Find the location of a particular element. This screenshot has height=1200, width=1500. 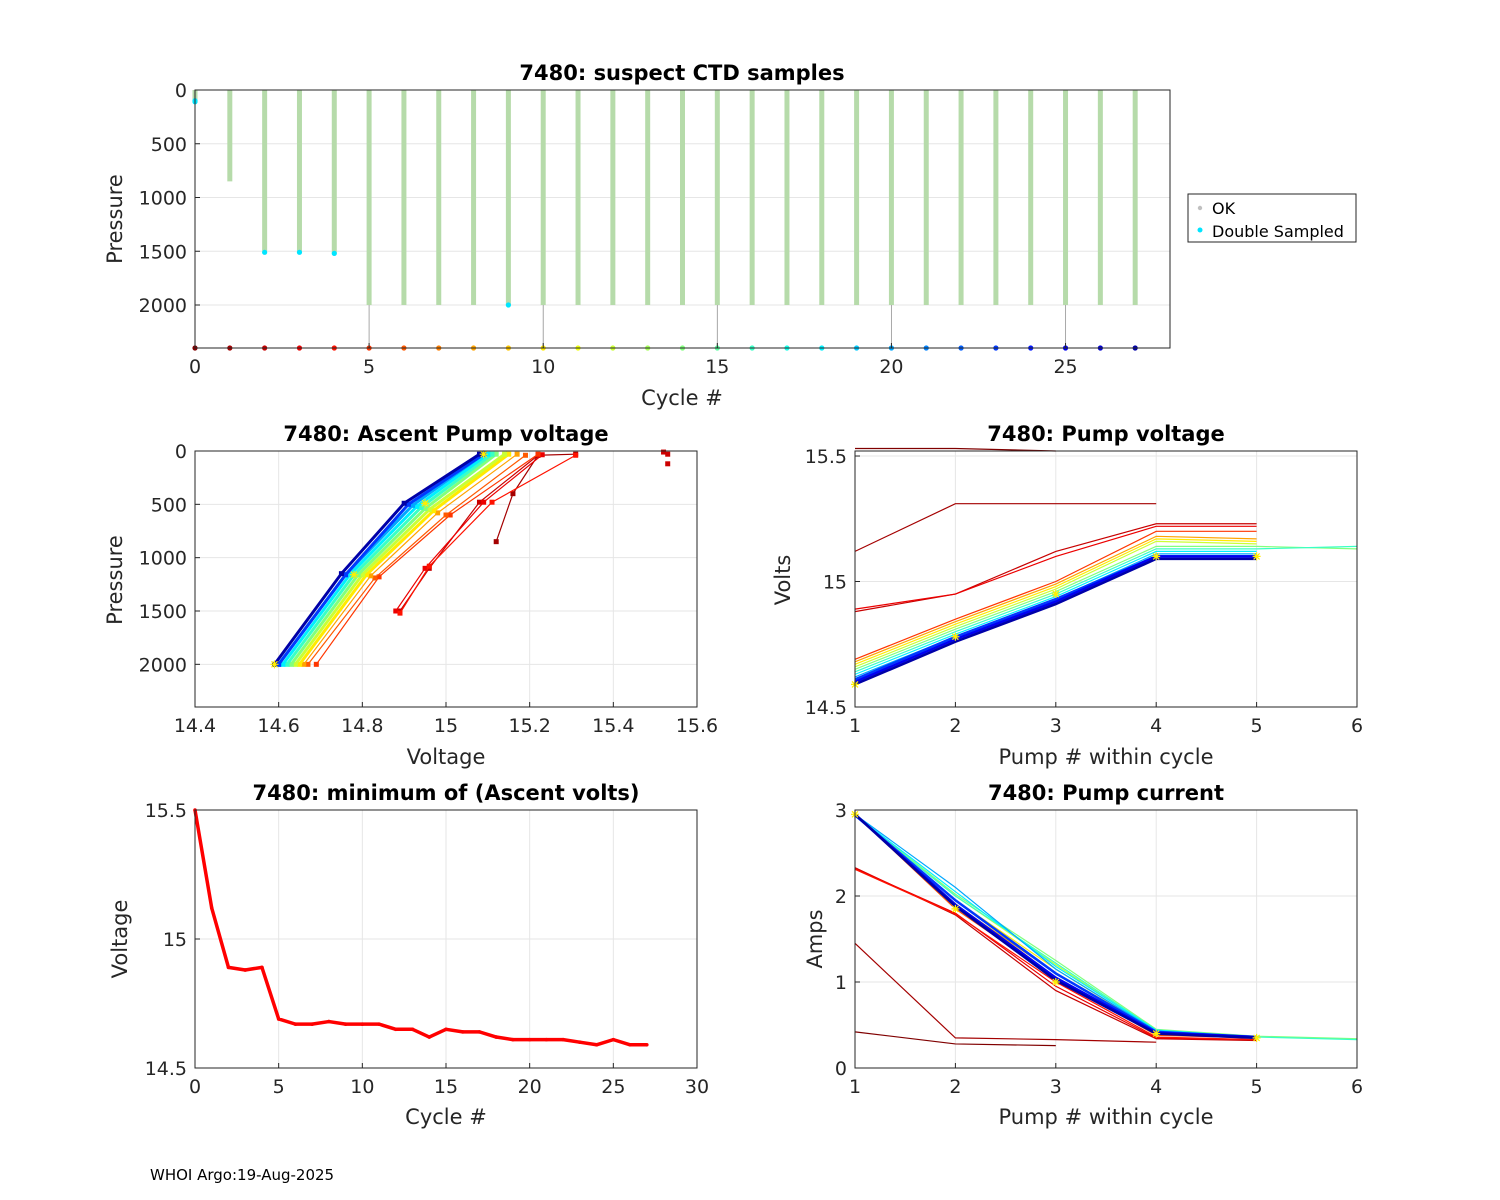

ascent-highlight-star is located at coordinates (353, 574).